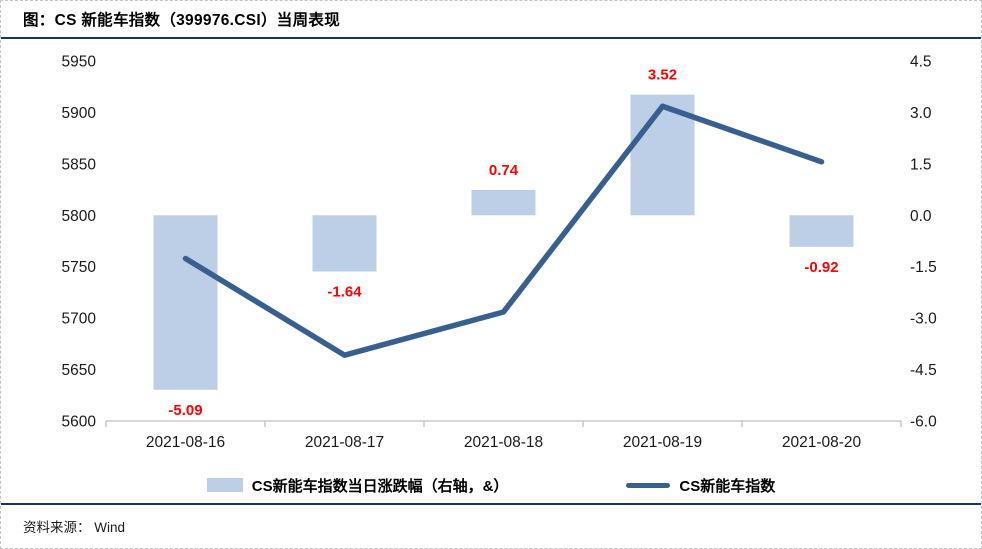  What do you see at coordinates (79, 370) in the screenshot?
I see `left-axis-tick-label: 5650` at bounding box center [79, 370].